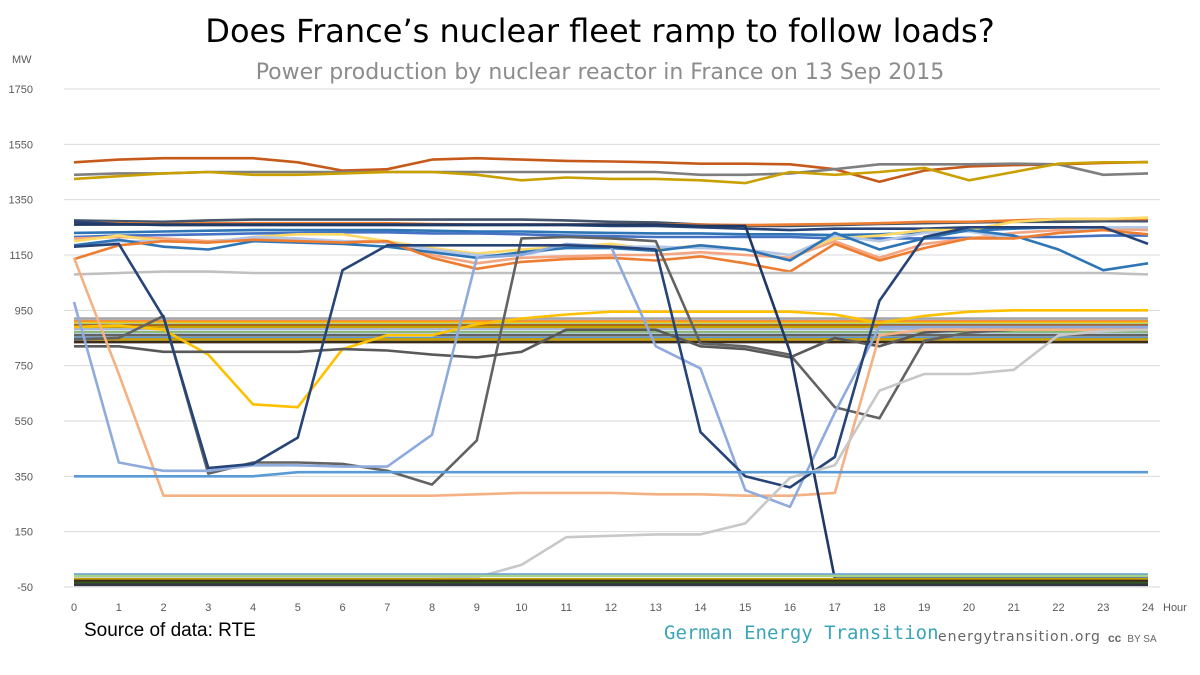 The height and width of the screenshot is (675, 1200). What do you see at coordinates (1115, 638) in the screenshot?
I see `cc-icon: cc` at bounding box center [1115, 638].